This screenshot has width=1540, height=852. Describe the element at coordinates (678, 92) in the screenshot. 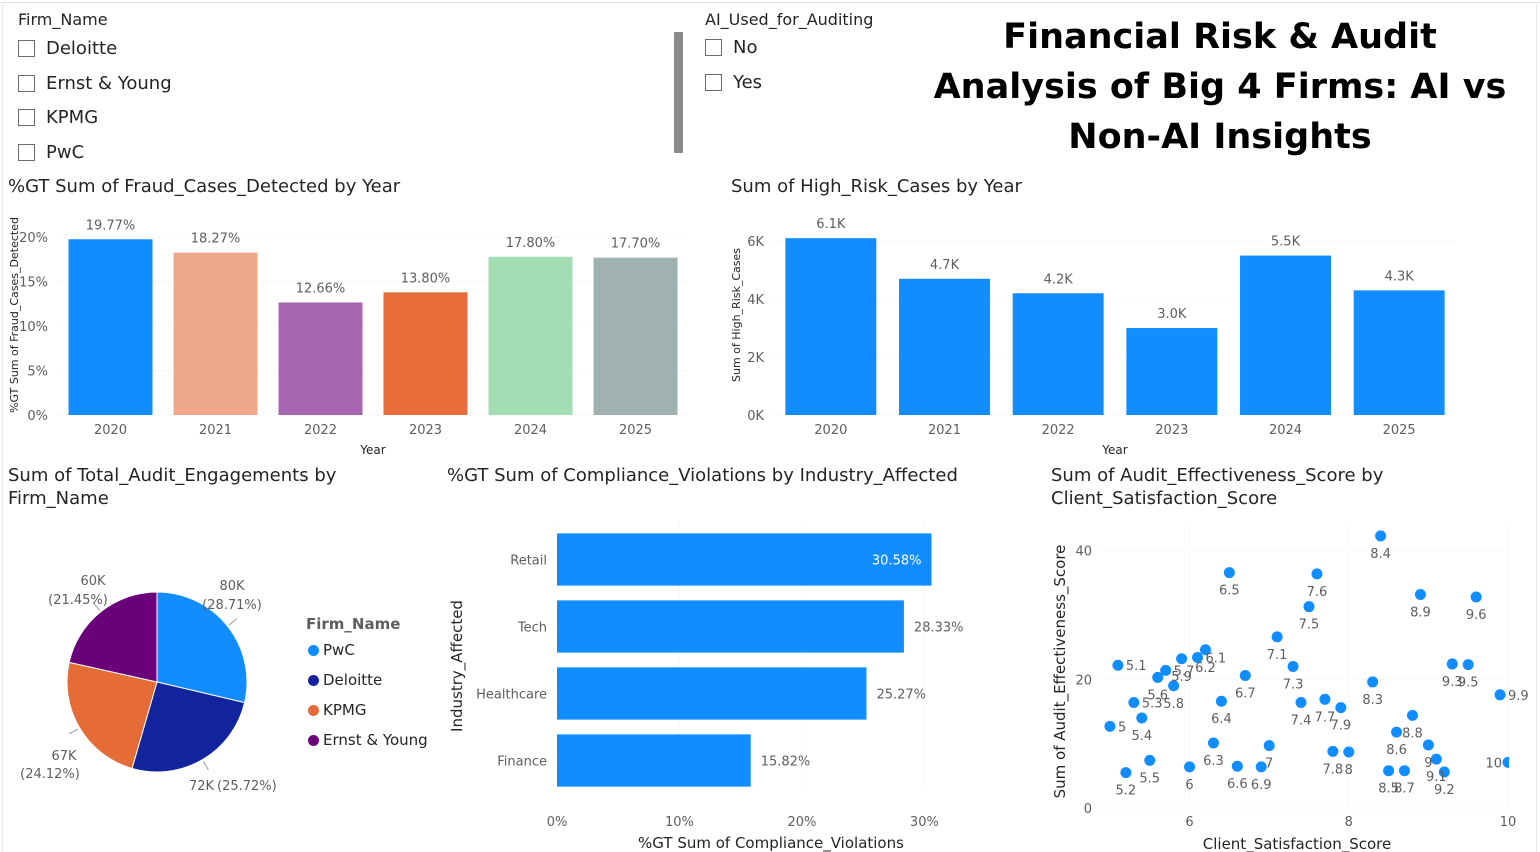

I see `slicer-scrollbar` at that location.